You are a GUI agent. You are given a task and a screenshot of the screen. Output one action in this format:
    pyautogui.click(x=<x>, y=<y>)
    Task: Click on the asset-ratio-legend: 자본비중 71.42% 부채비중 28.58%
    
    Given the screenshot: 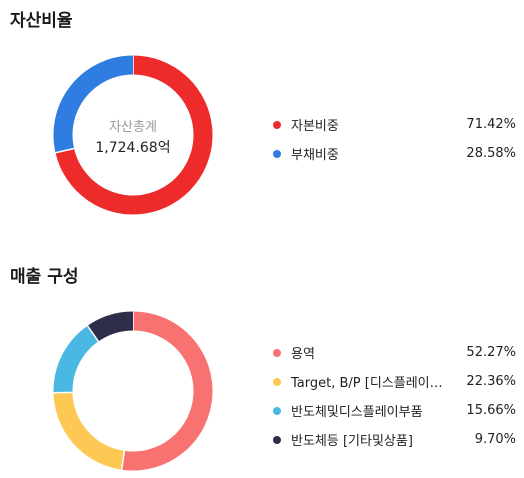 What is the action you would take?
    pyautogui.click(x=393, y=139)
    